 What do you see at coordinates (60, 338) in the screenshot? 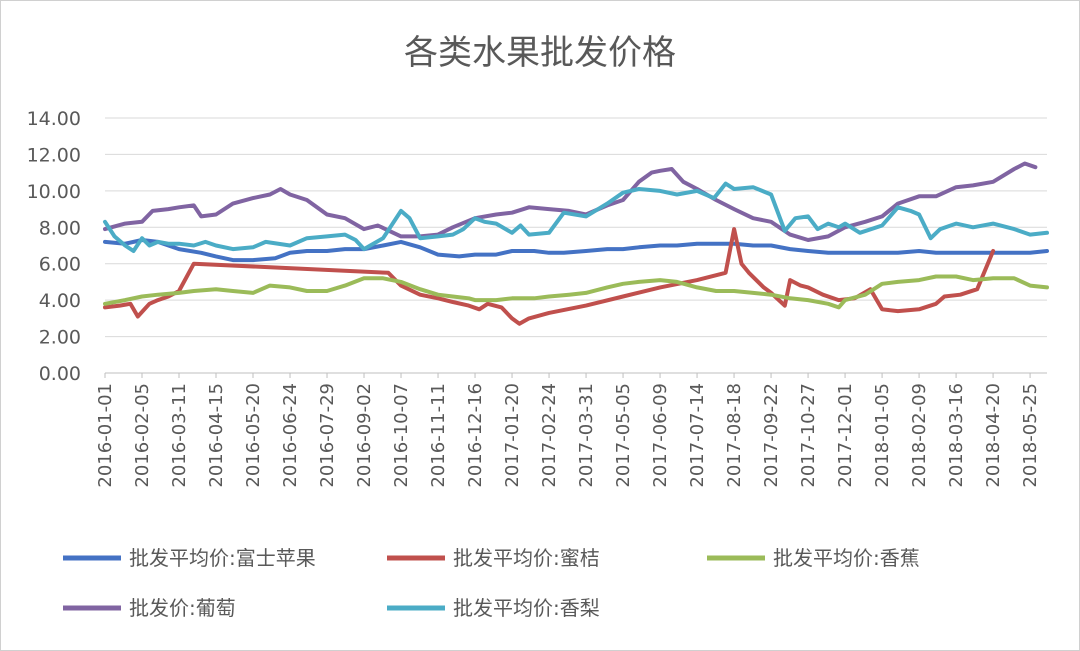
I see `y-tick-label: 2.00` at bounding box center [60, 338].